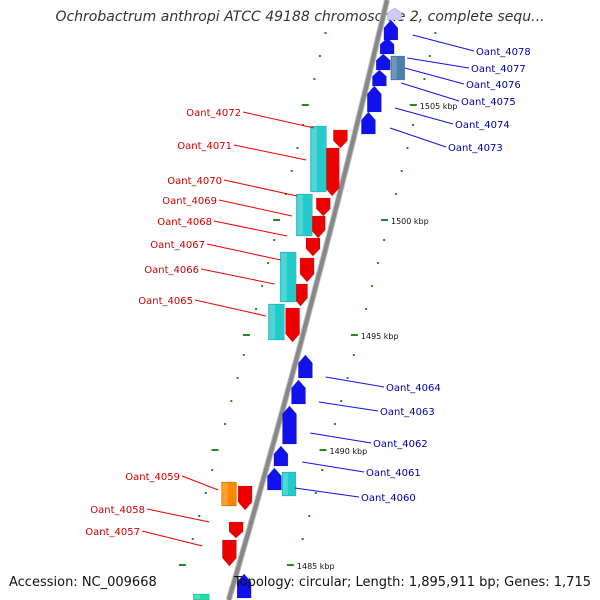 This screenshot has width=600, height=600. I want to click on reverse-gene-label: Oant_4063, so click(407, 412).